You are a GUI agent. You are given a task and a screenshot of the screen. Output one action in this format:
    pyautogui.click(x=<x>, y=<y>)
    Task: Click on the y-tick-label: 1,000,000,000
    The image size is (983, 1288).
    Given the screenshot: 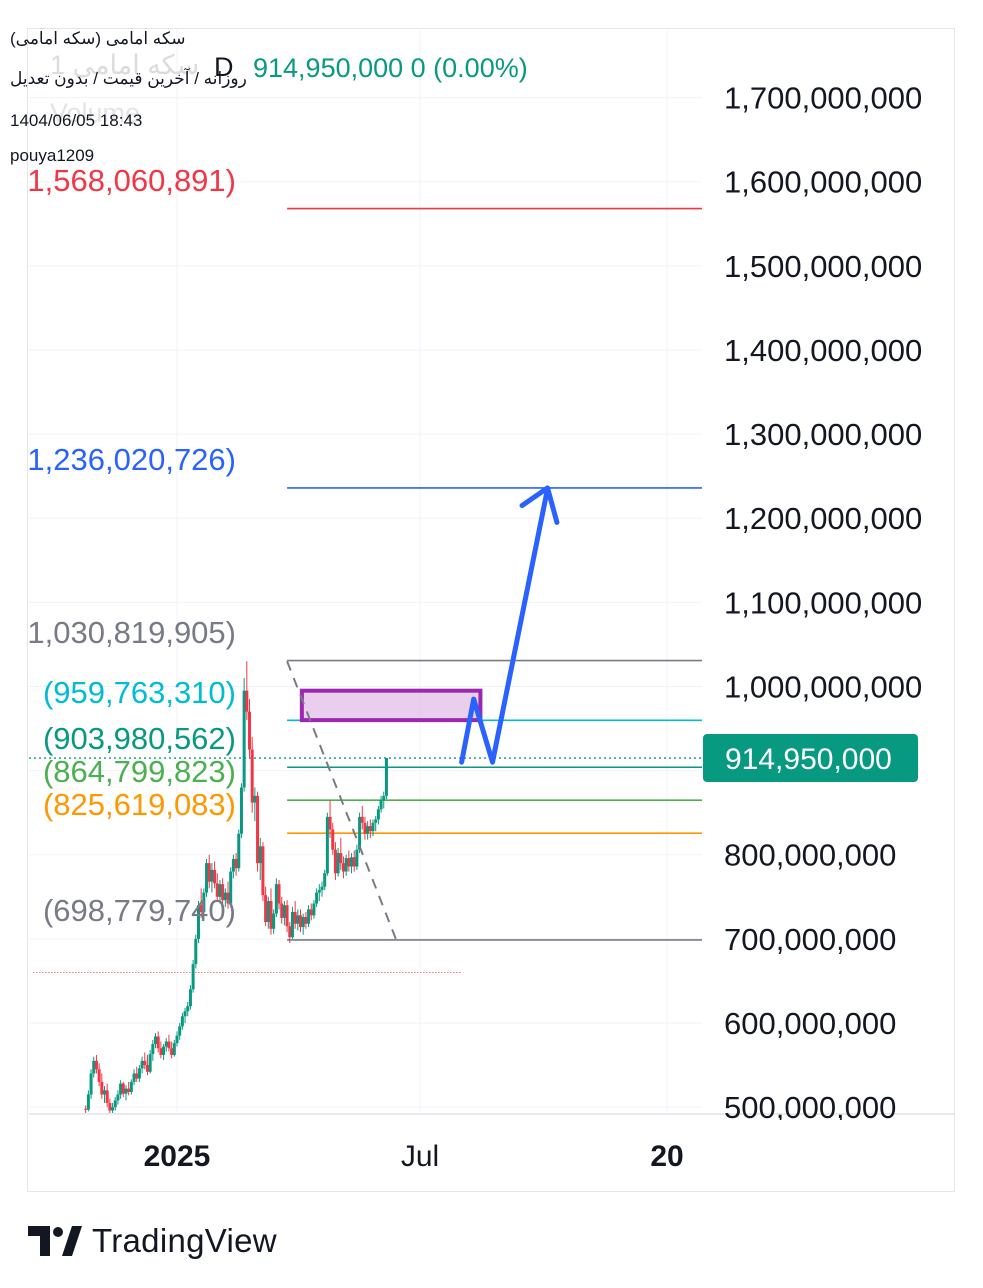 What is the action you would take?
    pyautogui.click(x=823, y=686)
    